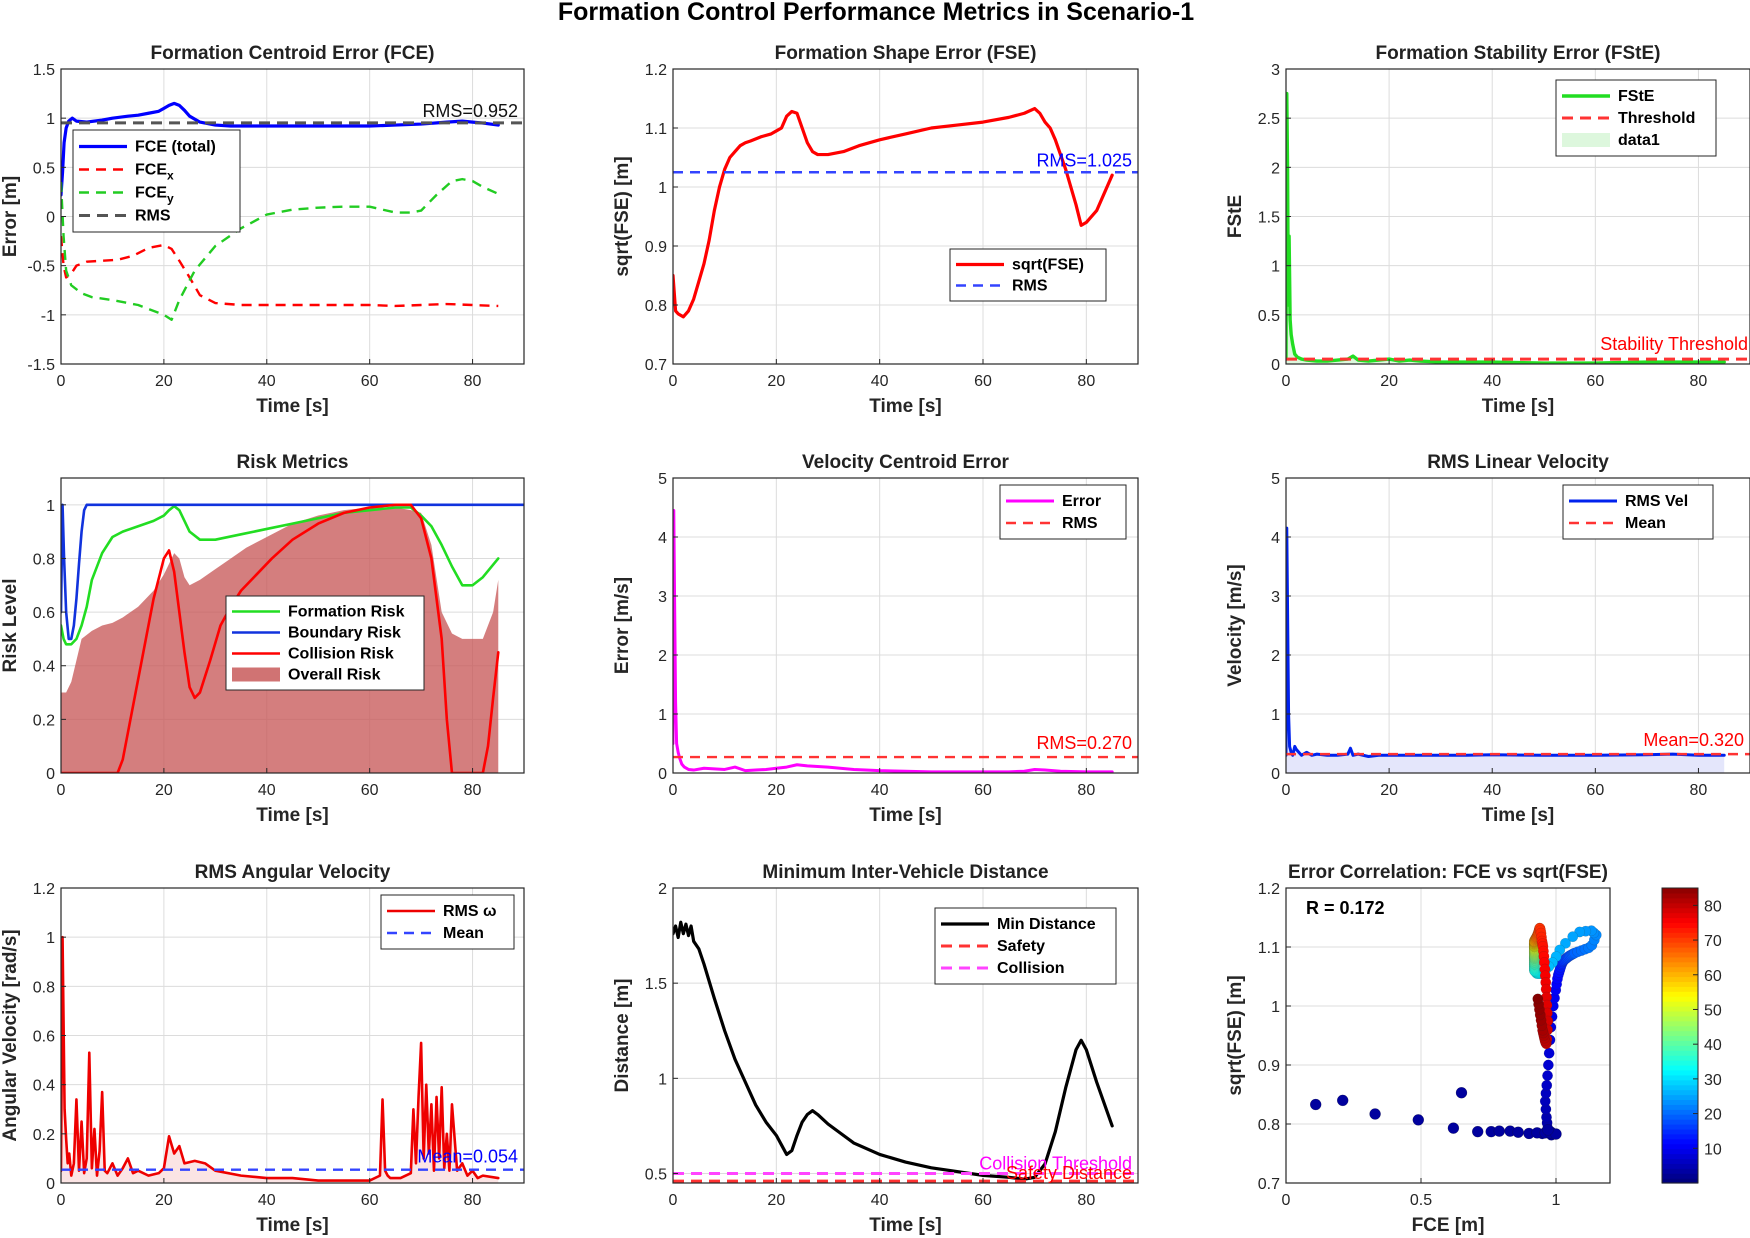  Describe the element at coordinates (1081, 501) in the screenshot. I see `legend-label-error: Error` at that location.